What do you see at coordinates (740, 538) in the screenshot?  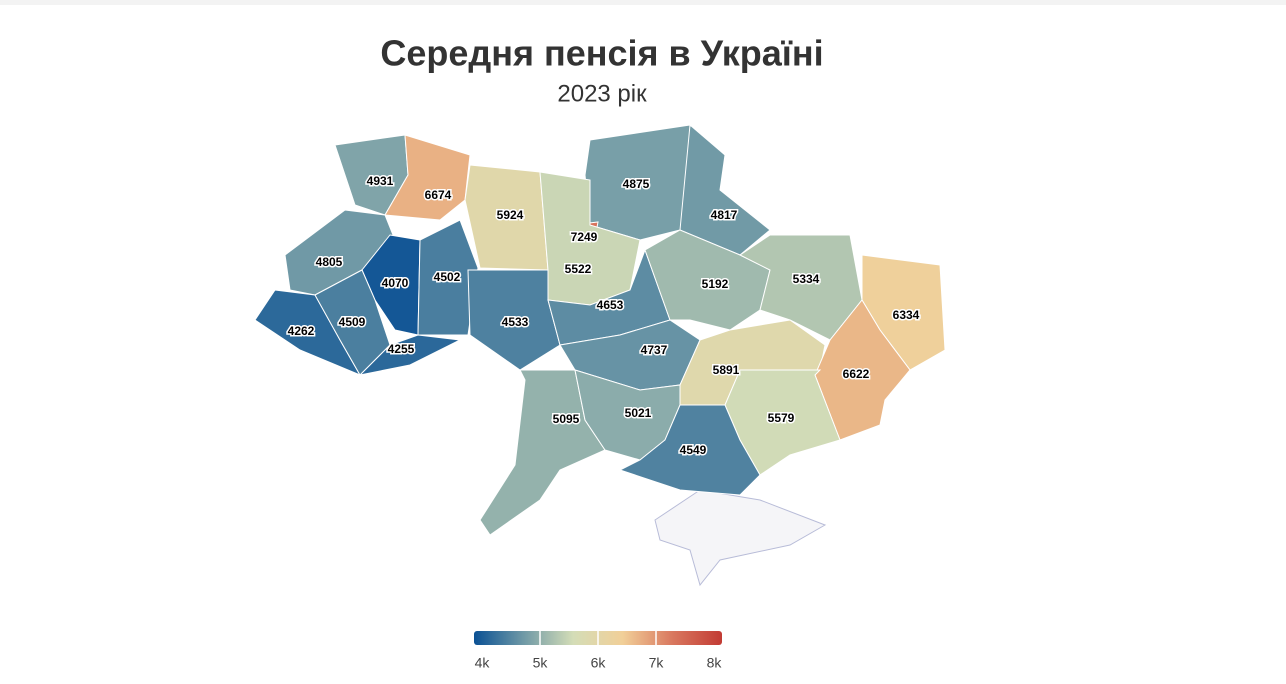 I see `no-data-region` at bounding box center [740, 538].